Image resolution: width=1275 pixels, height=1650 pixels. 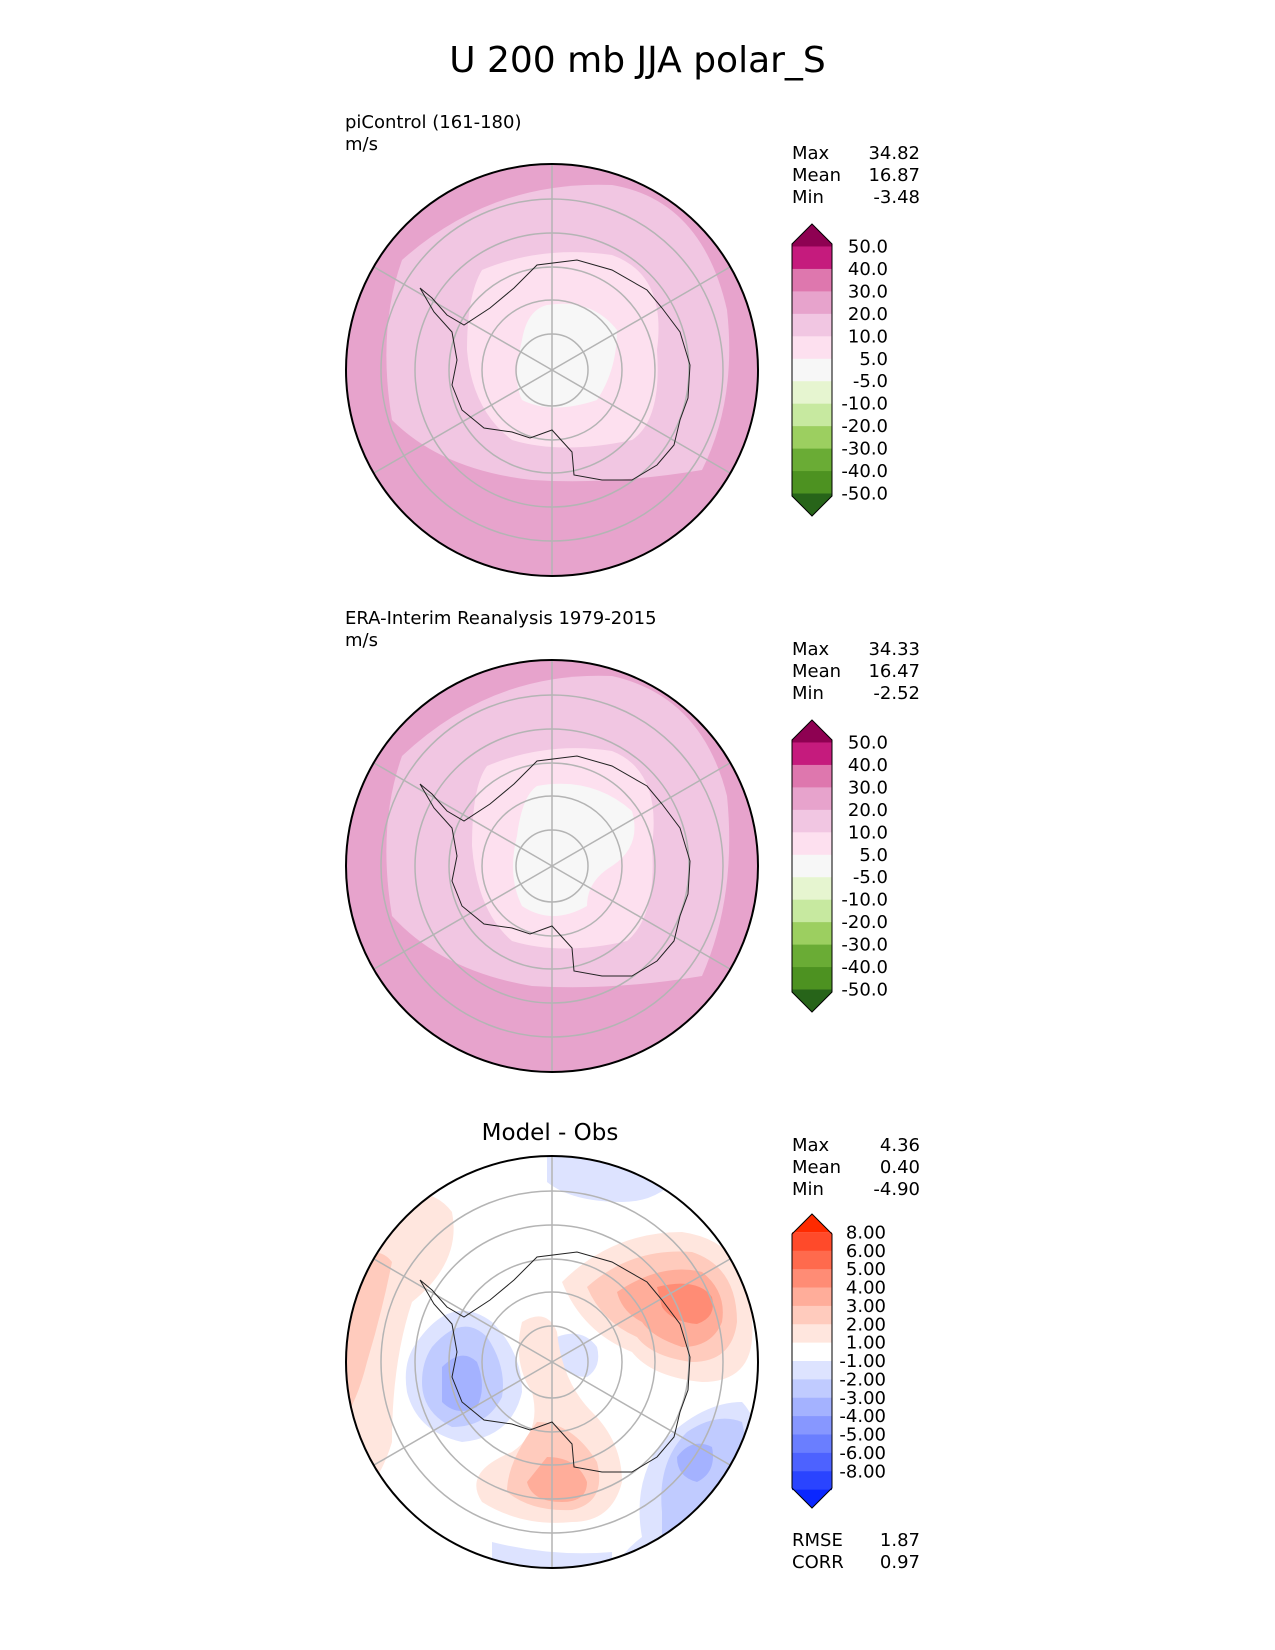 What do you see at coordinates (856, 1552) in the screenshot?
I see `diff-metrics: RMSE 1.87 CORR 0.97` at bounding box center [856, 1552].